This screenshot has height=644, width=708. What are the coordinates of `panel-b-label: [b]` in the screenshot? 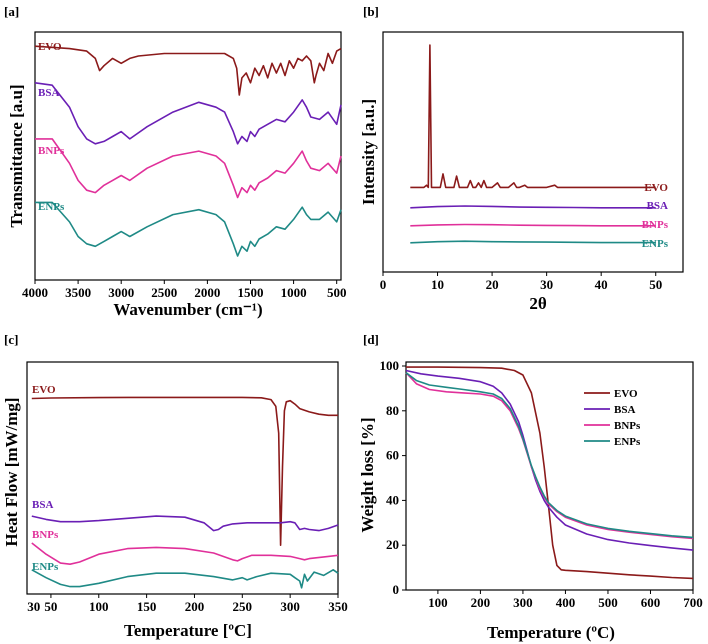 It's located at (371, 11).